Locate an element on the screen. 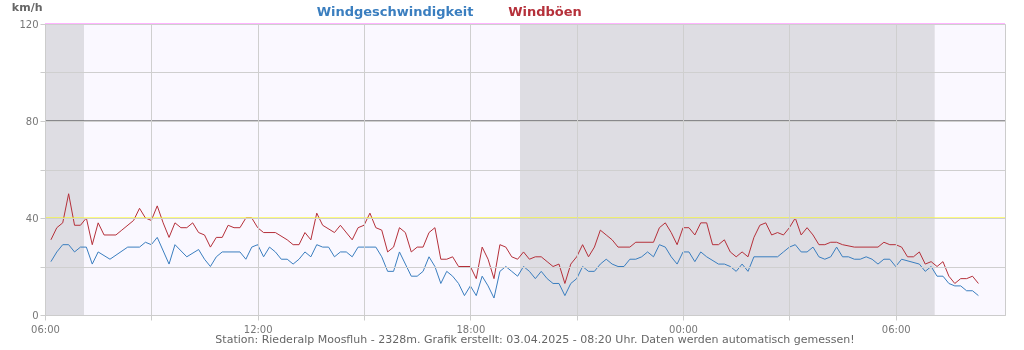  x-tick-label: 00:00 is located at coordinates (683, 329).